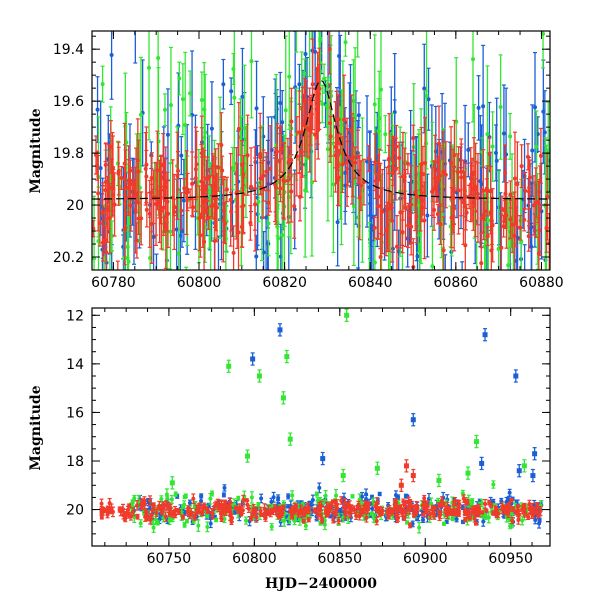  I want to click on x-tick-label: 60800, so click(199, 283).